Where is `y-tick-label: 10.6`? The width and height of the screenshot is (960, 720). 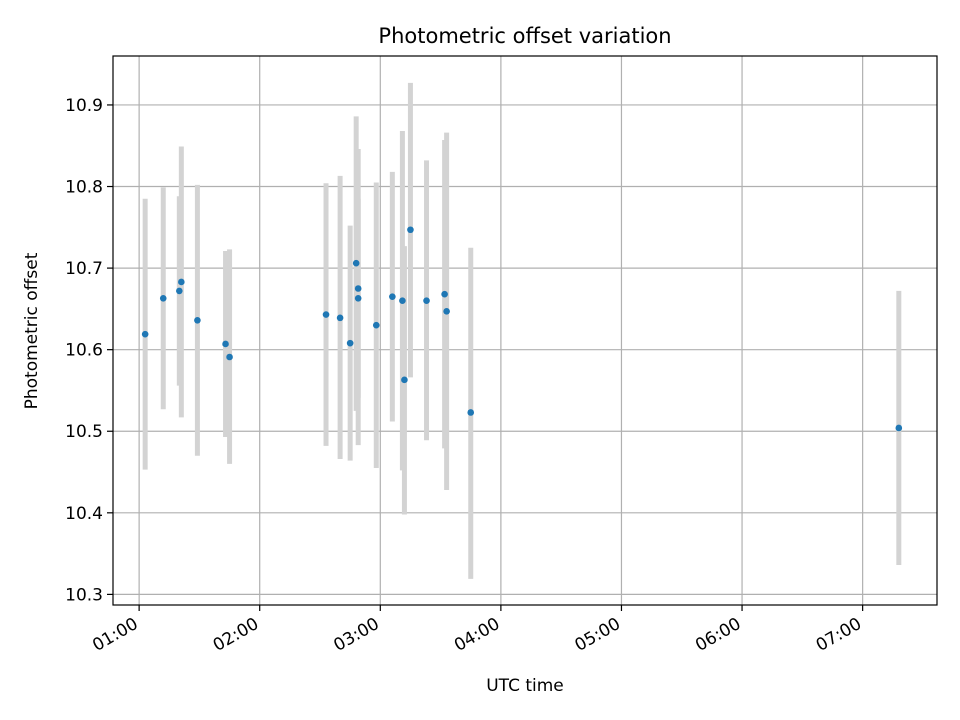 y-tick-label: 10.6 is located at coordinates (84, 351).